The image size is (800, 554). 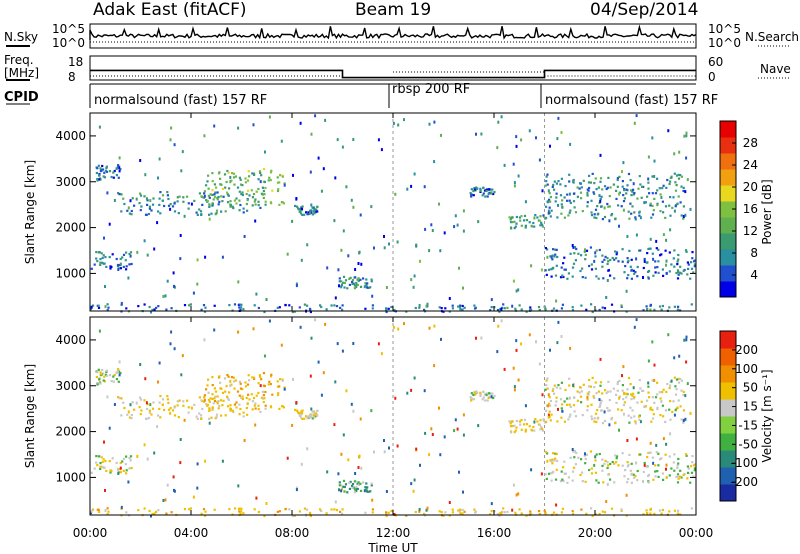 What do you see at coordinates (393, 533) in the screenshot?
I see `x-tick-label: 12:00` at bounding box center [393, 533].